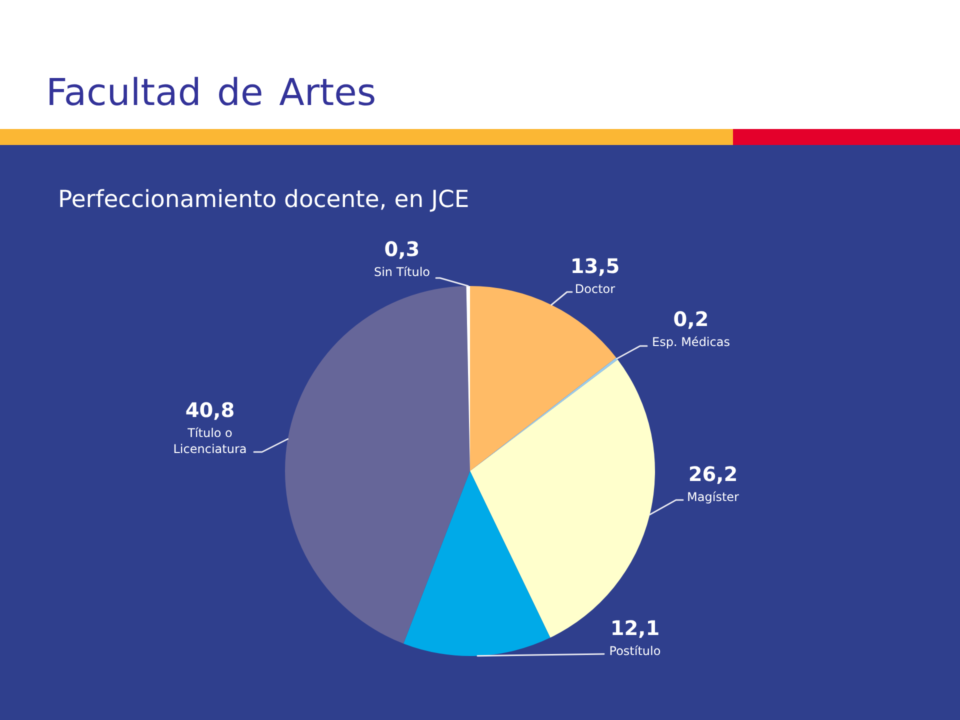  What do you see at coordinates (211, 92) in the screenshot?
I see `chart-title: Facultad de Artes` at bounding box center [211, 92].